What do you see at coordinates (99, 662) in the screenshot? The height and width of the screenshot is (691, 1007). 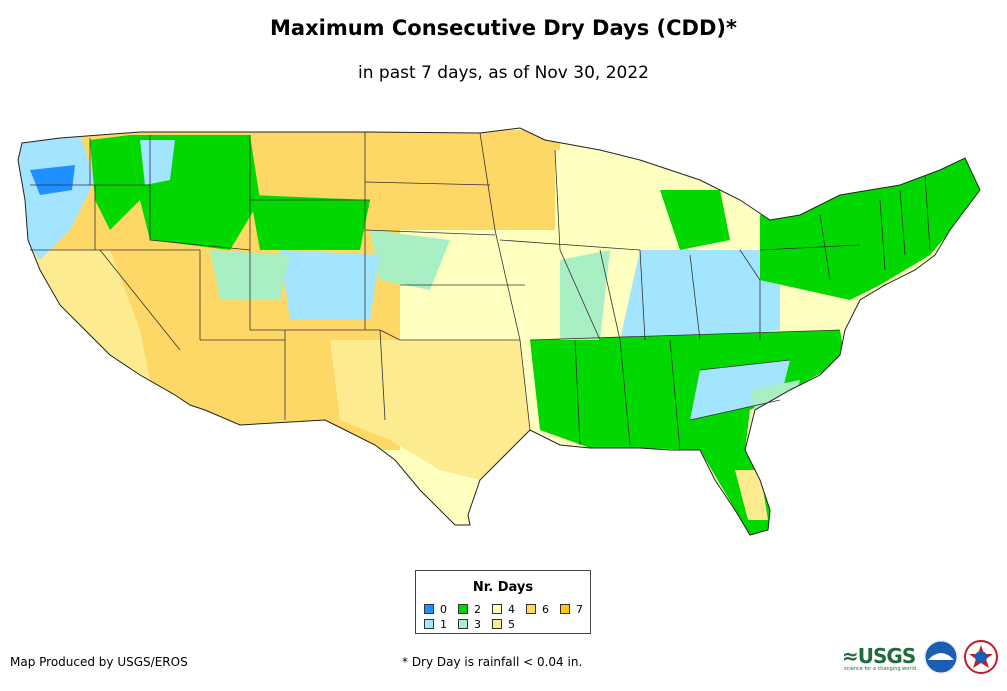 I see `map-credit: Map Produced by USGS/EROS` at bounding box center [99, 662].